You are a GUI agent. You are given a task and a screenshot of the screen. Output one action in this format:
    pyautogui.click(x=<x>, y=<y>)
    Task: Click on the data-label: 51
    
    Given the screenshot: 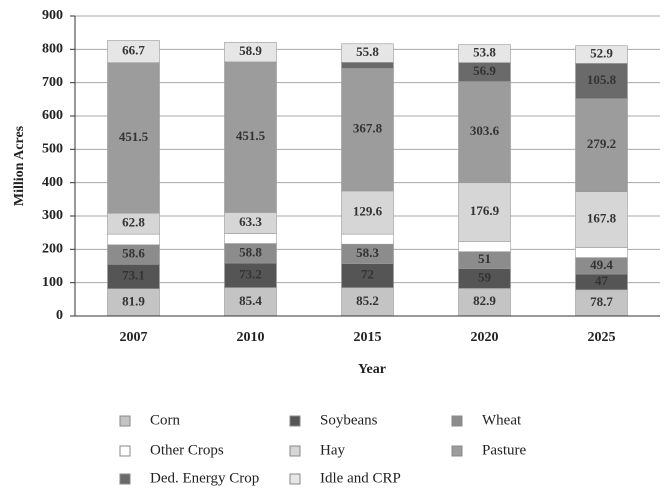 What is the action you would take?
    pyautogui.click(x=484, y=258)
    